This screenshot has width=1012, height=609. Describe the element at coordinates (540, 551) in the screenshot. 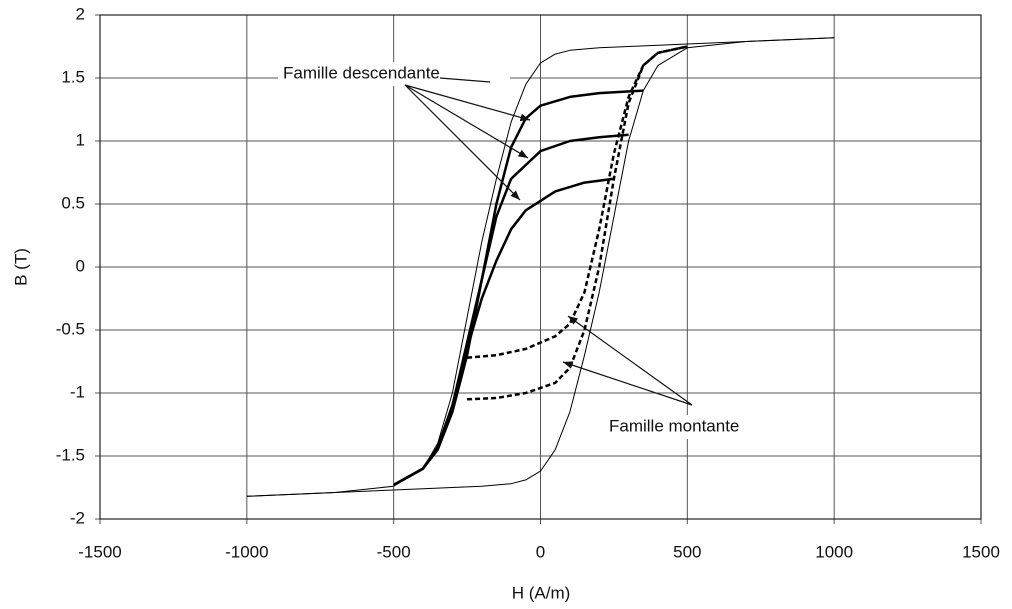

I see `x-tick-label: 0` at that location.